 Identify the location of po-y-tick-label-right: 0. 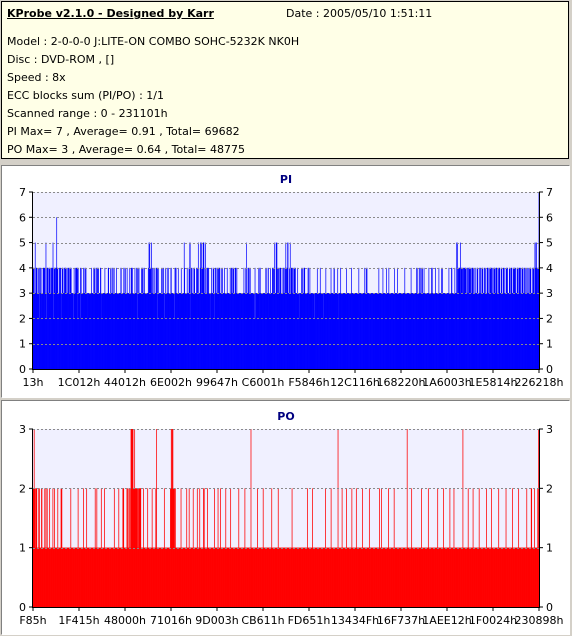
(549, 607).